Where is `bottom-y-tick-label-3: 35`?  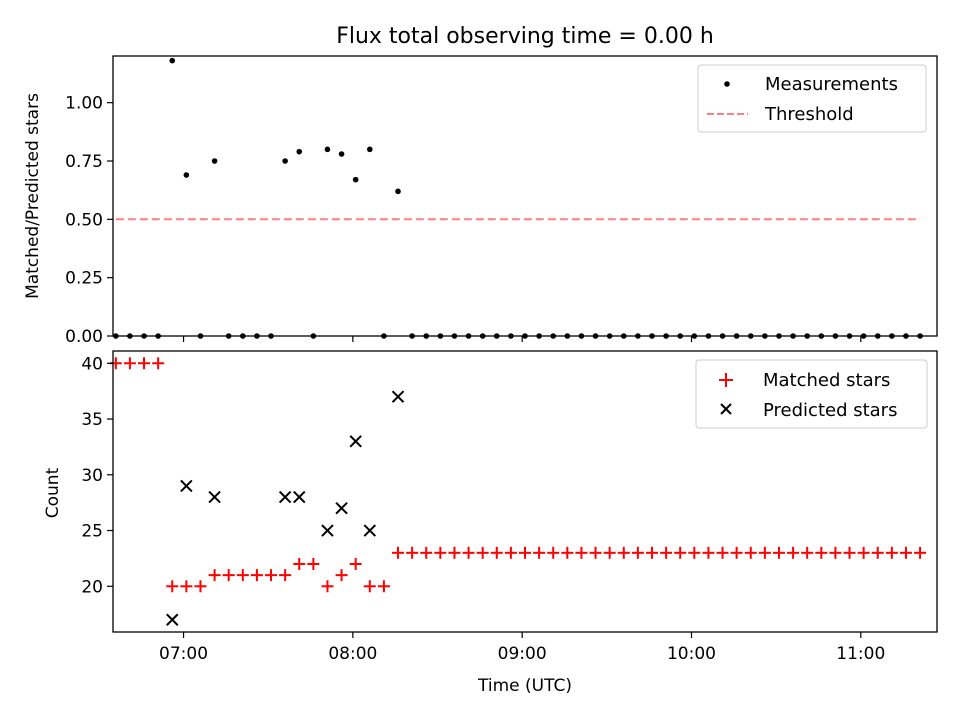 bottom-y-tick-label-3: 35 is located at coordinates (92, 420).